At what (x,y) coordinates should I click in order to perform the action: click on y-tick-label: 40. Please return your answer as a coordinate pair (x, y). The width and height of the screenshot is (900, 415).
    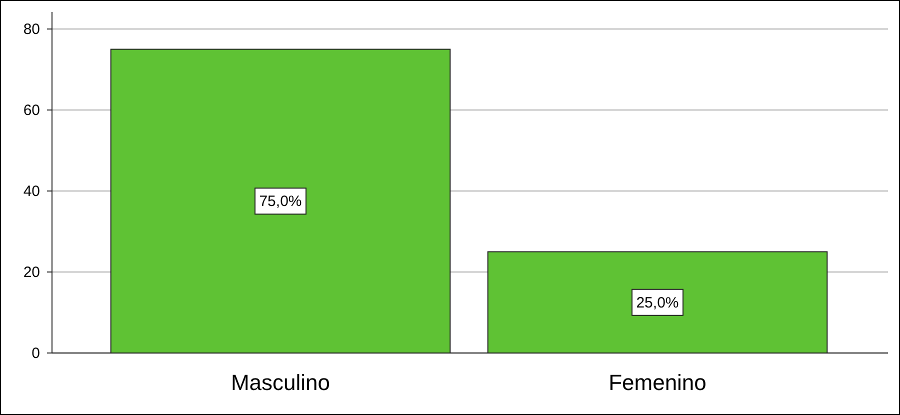
    Looking at the image, I should click on (31, 191).